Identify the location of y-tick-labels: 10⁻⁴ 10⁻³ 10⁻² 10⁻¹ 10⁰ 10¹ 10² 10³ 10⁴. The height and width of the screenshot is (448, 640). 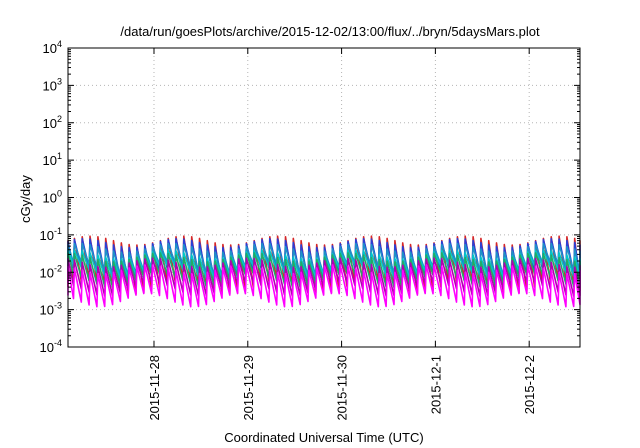
(51, 197).